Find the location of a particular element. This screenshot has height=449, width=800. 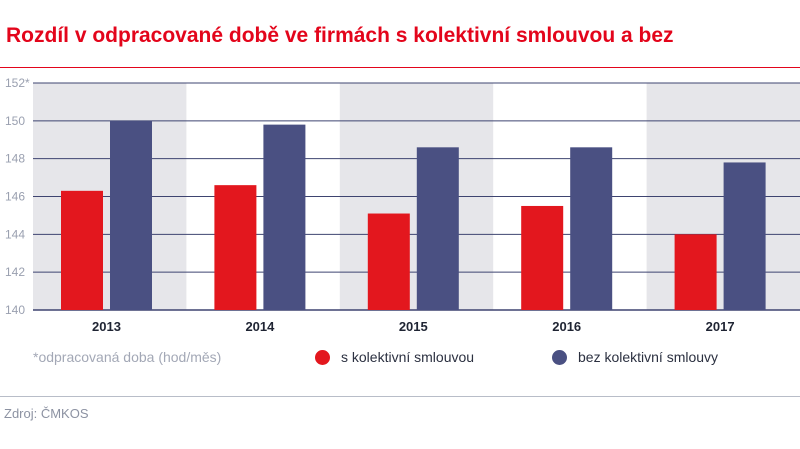

x-tick-label-2017: 2017 is located at coordinates (720, 326).